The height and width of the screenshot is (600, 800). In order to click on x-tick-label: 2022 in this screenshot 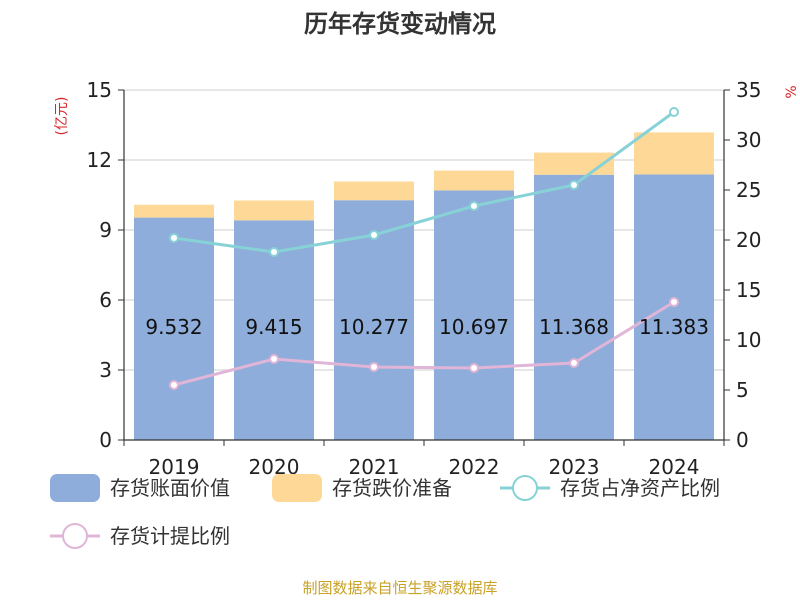, I will do `click(474, 467)`.